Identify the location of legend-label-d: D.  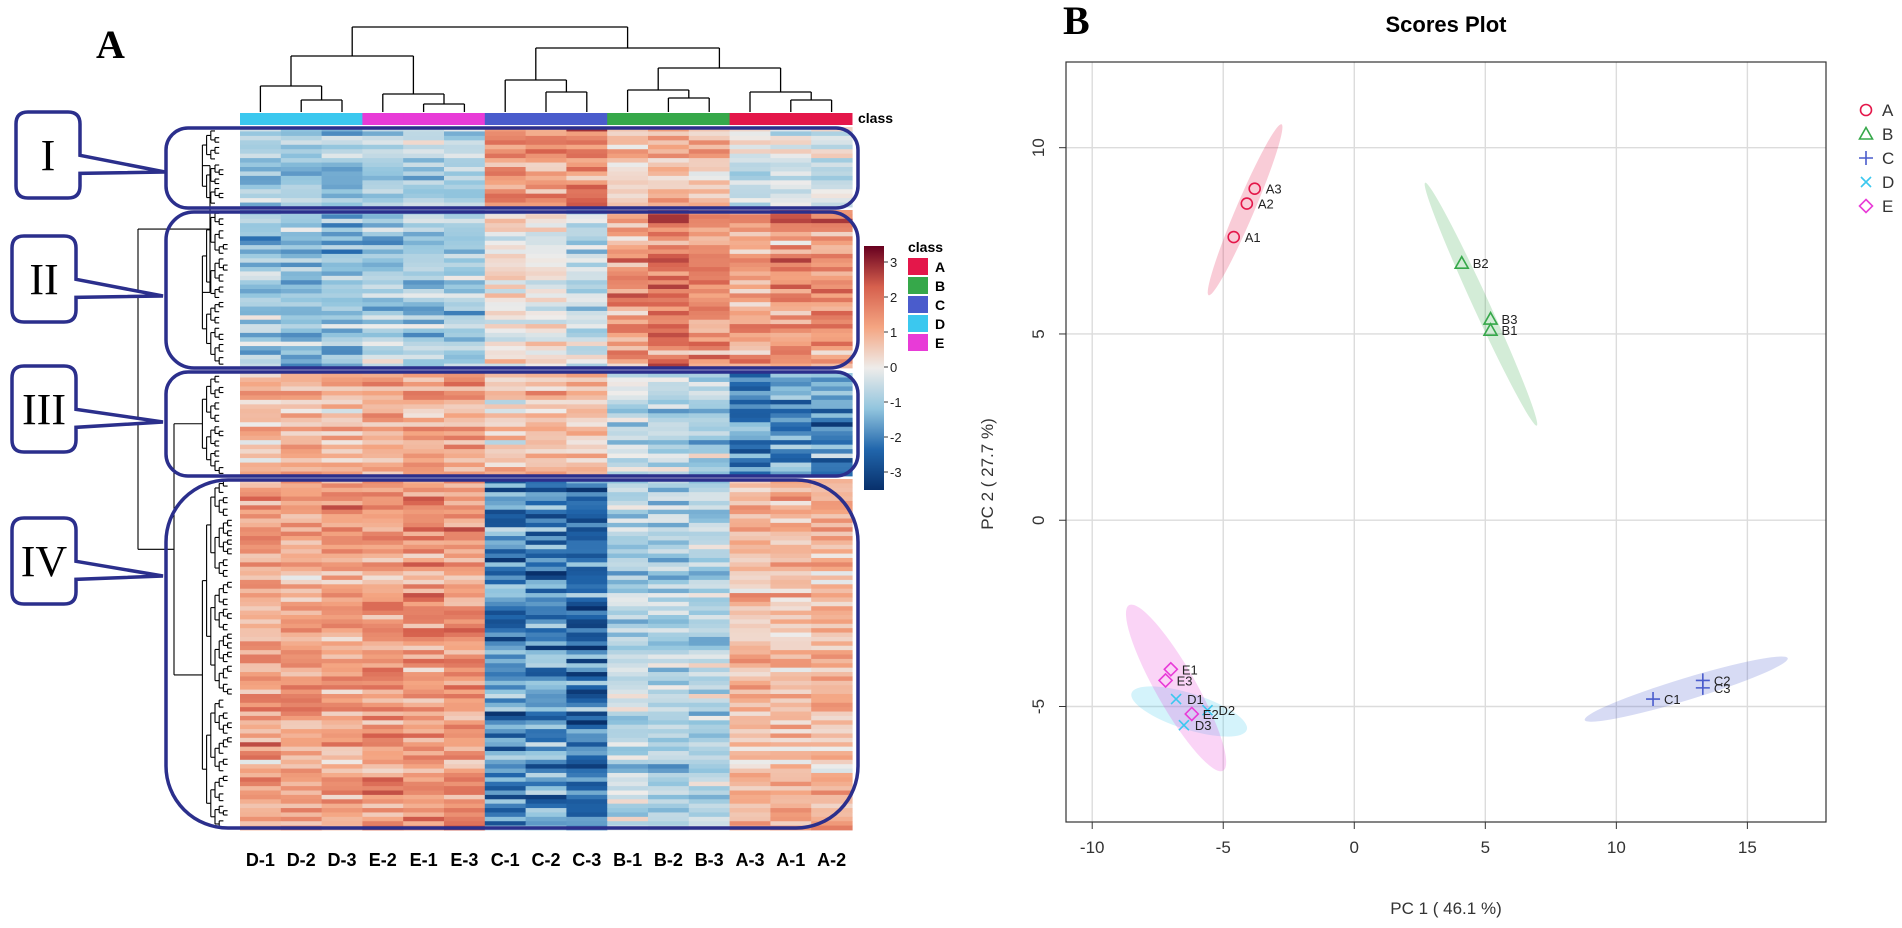
(940, 324).